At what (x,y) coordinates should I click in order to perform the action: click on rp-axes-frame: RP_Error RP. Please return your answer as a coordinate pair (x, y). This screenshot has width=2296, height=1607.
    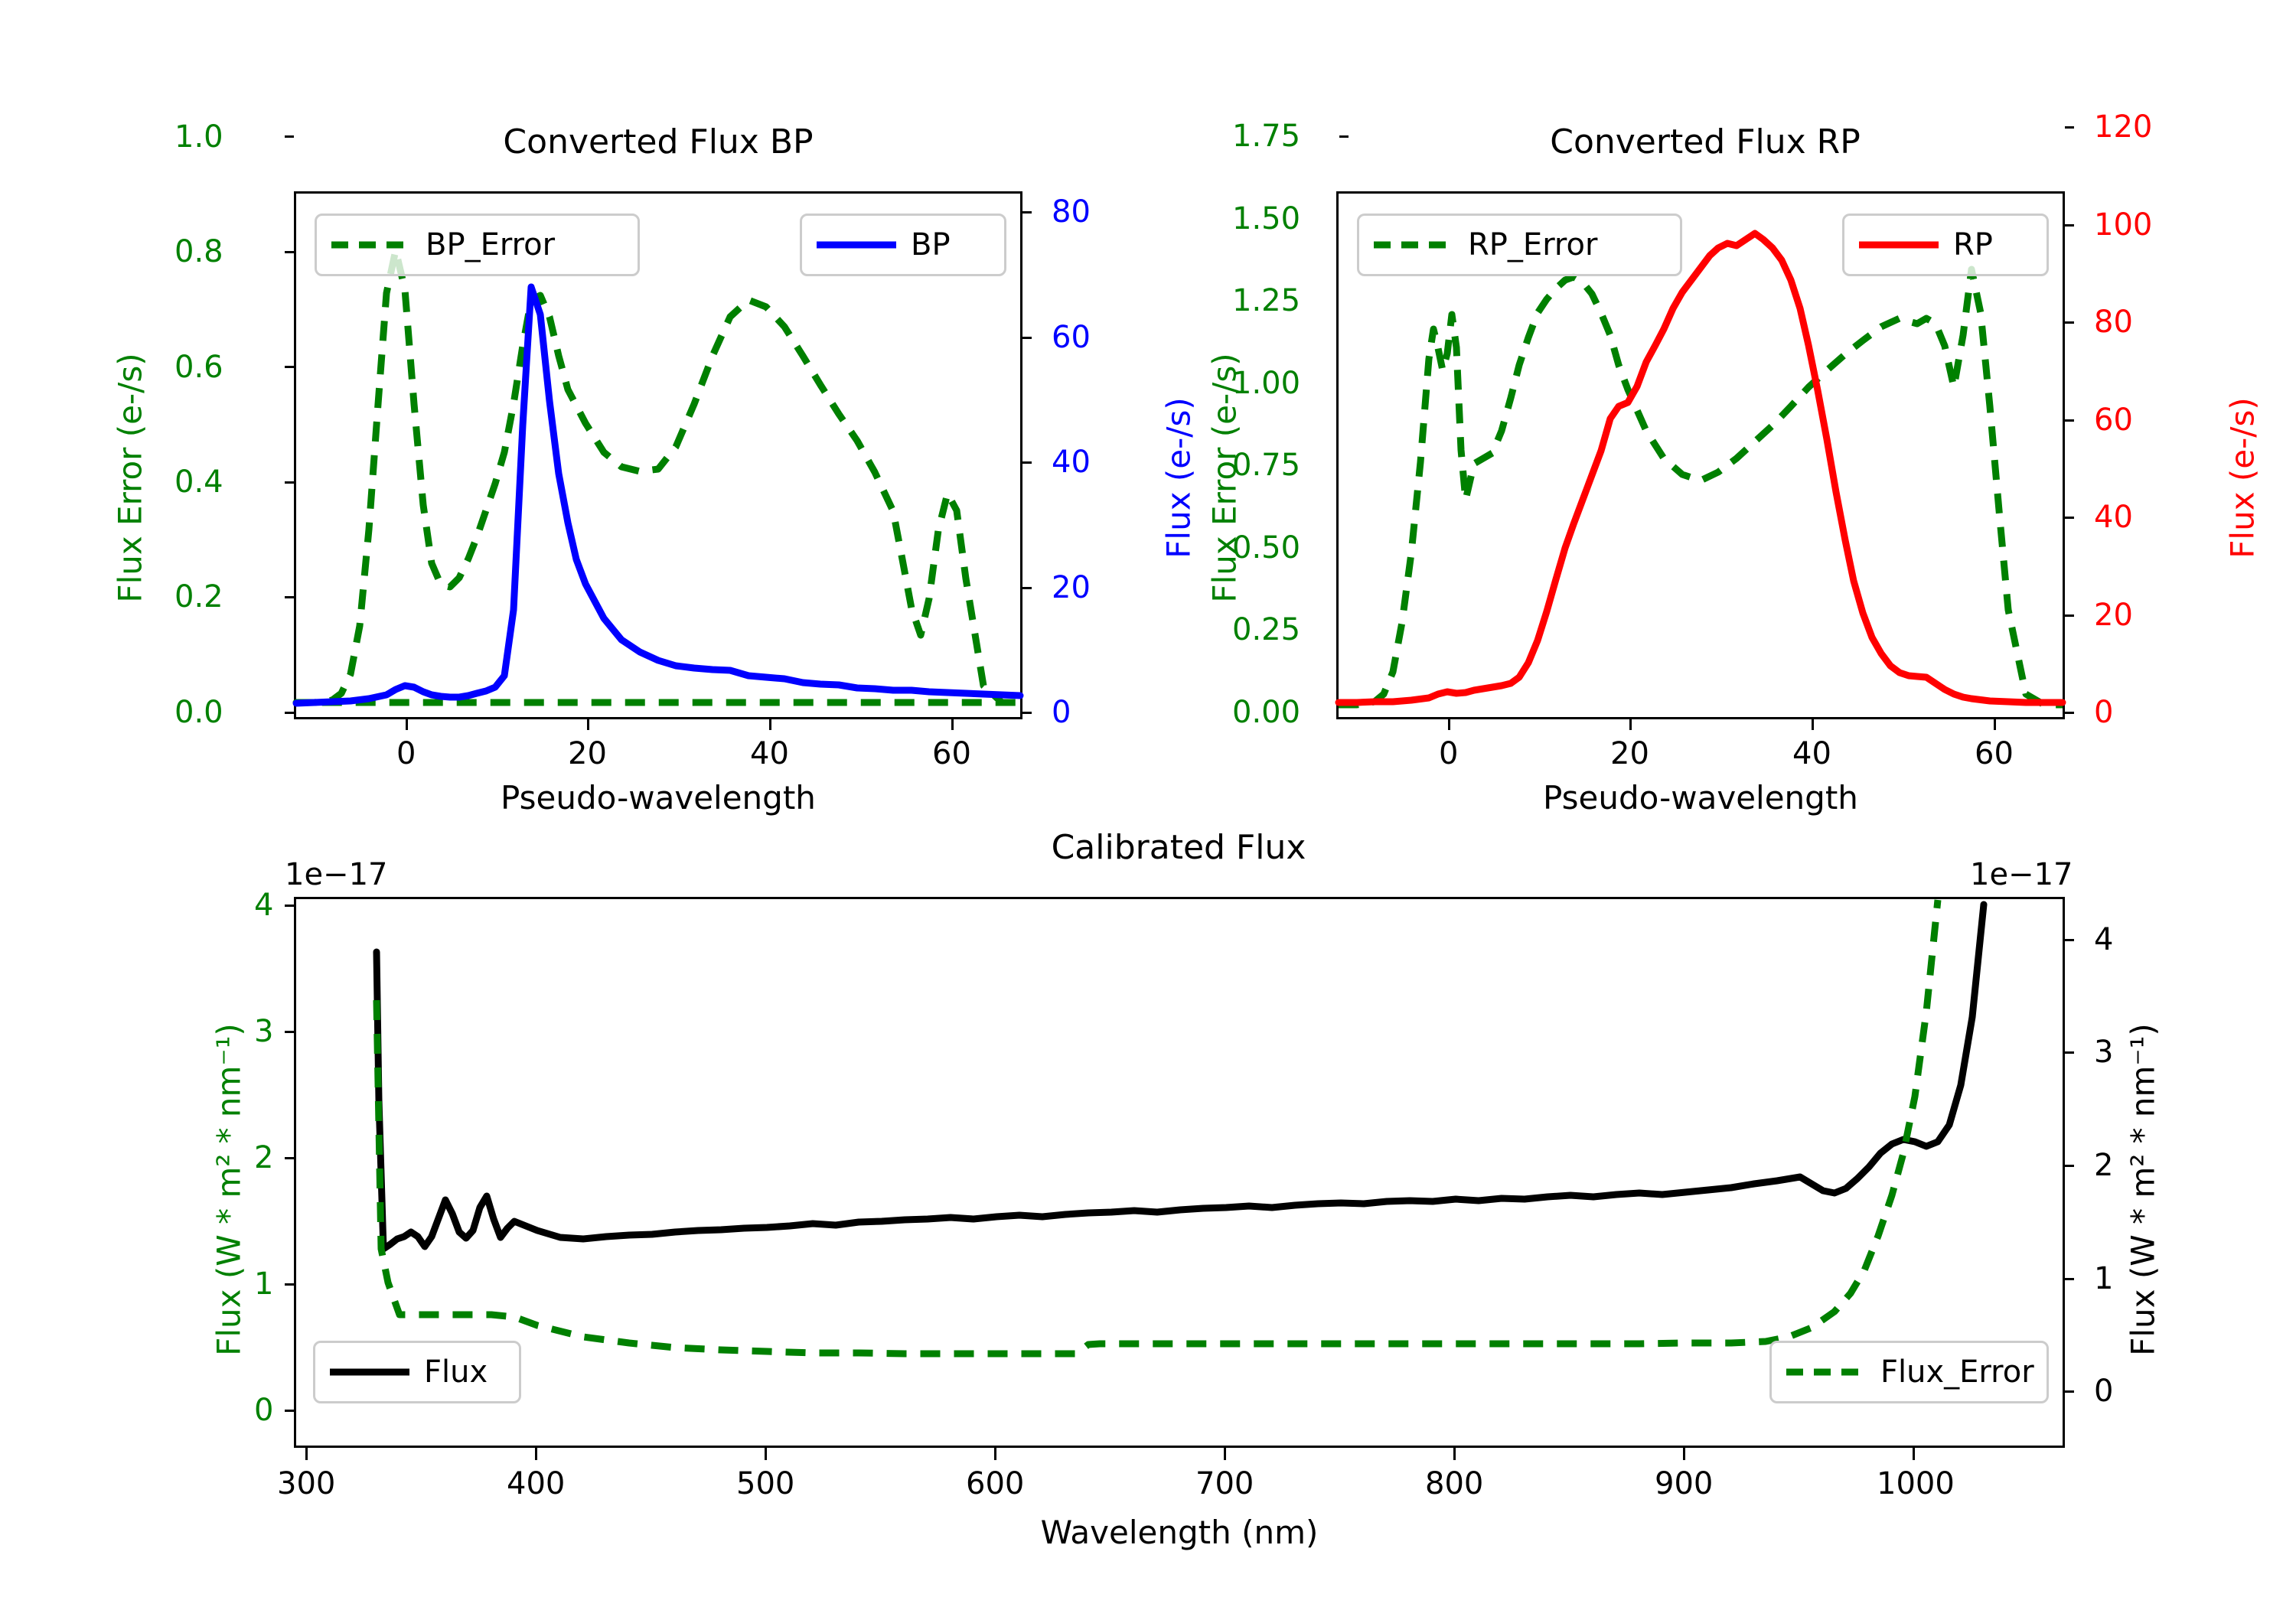
    Looking at the image, I should click on (1700, 455).